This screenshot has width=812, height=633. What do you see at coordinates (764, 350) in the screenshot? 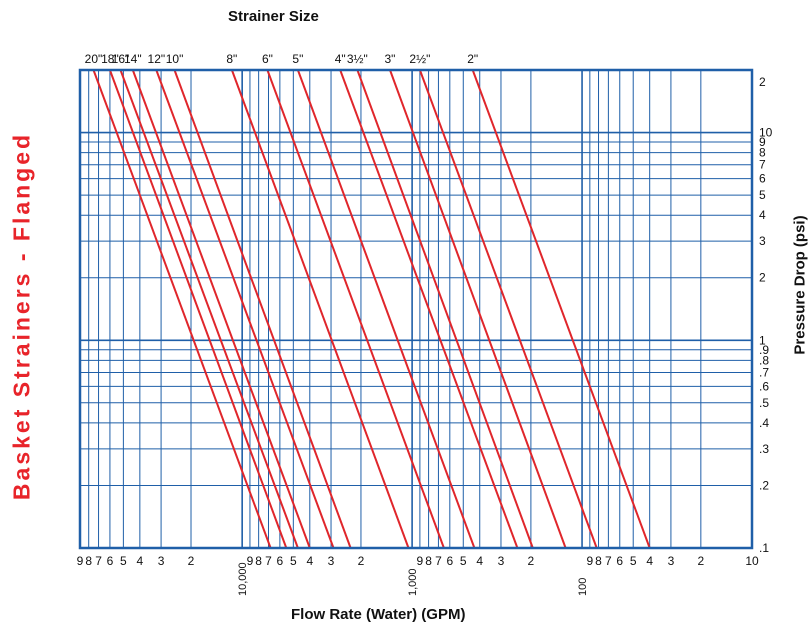
I see `y-tick-label: .9` at bounding box center [764, 350].